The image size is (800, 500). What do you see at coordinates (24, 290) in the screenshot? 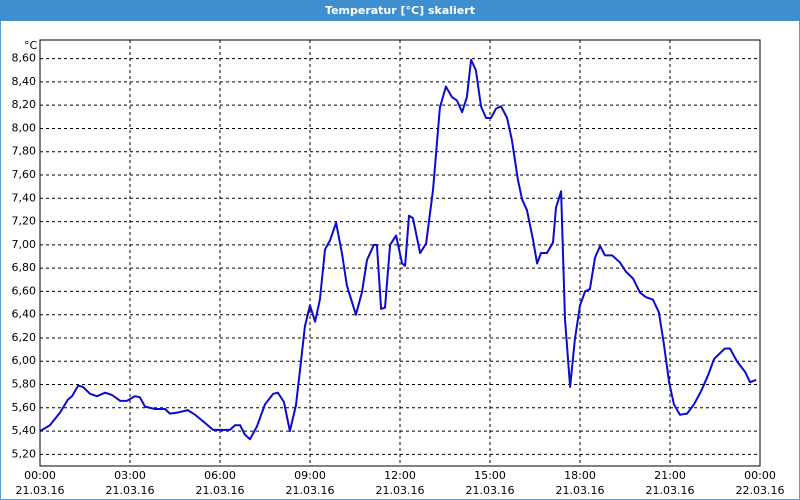
I see `y-tick-label: 6,60` at bounding box center [24, 290].